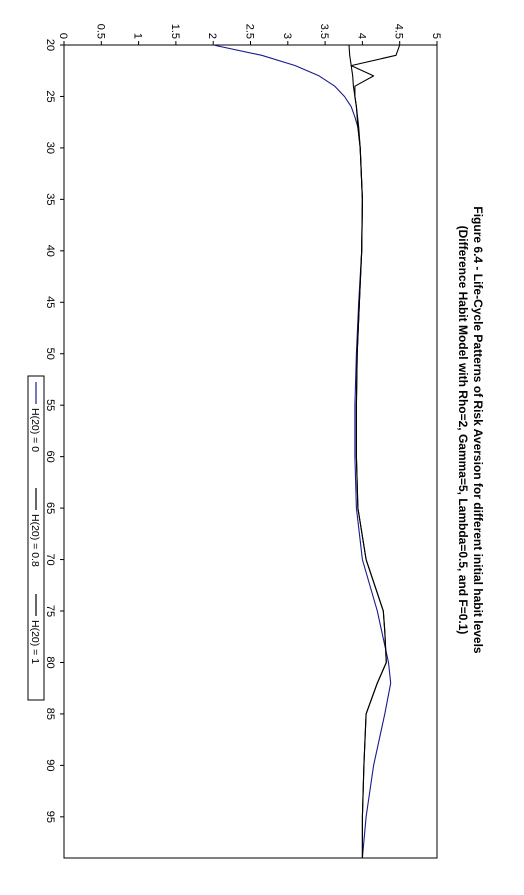 This screenshot has height=895, width=524. Describe the element at coordinates (50, 559) in the screenshot. I see `x-tick-label: 70` at that location.